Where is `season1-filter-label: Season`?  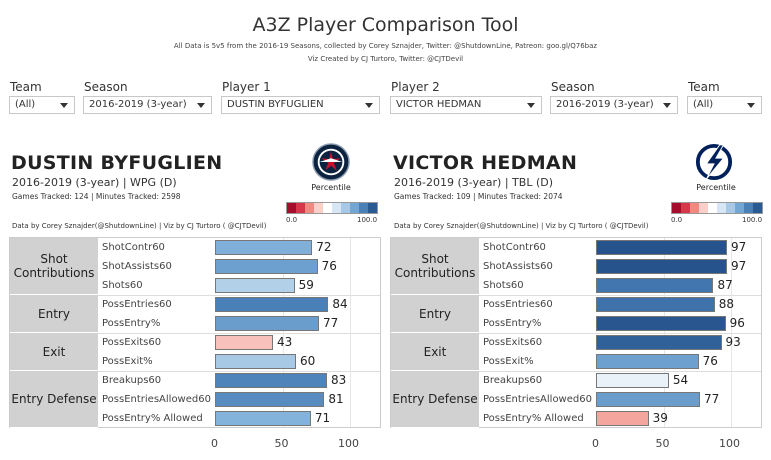 season1-filter-label: Season is located at coordinates (106, 87).